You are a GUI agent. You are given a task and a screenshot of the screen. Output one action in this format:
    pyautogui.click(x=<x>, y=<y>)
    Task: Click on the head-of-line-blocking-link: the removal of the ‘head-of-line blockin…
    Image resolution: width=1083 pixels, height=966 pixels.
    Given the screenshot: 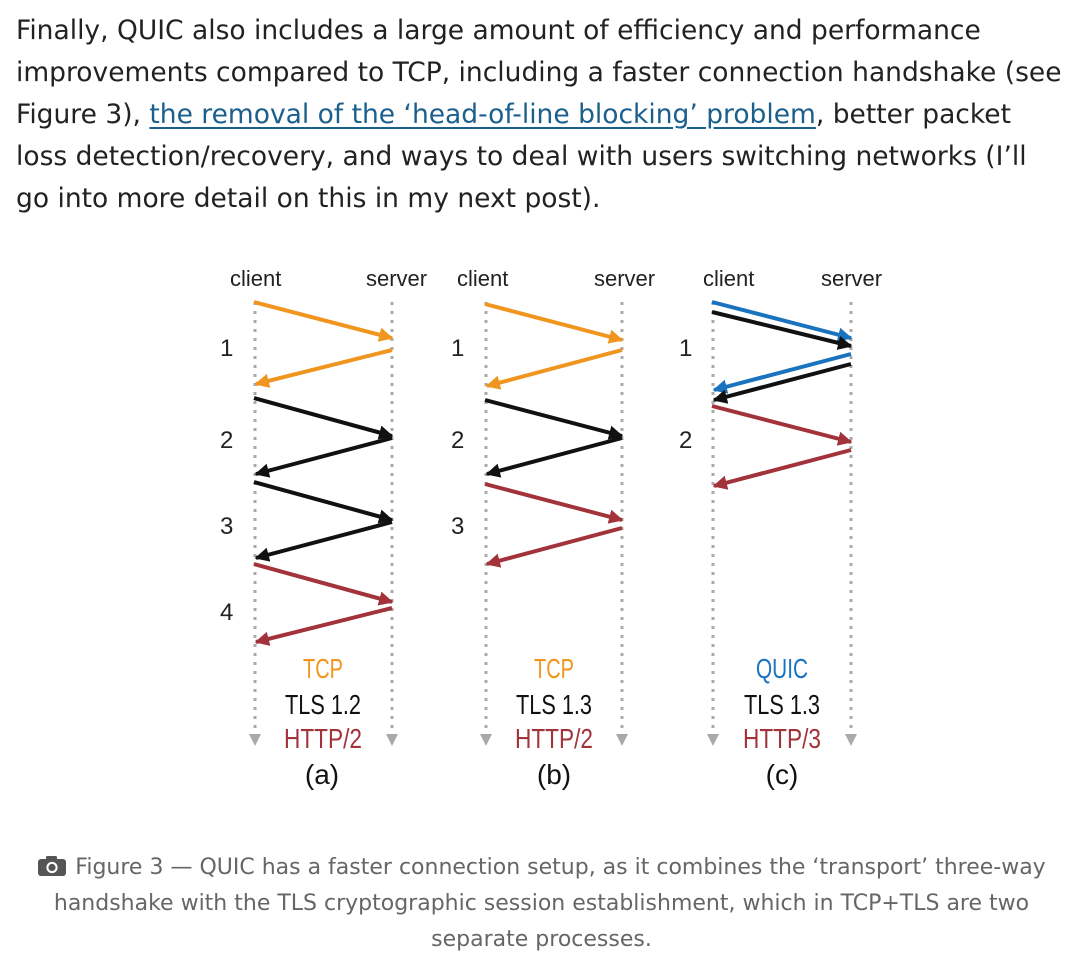 What is the action you would take?
    pyautogui.click(x=482, y=114)
    